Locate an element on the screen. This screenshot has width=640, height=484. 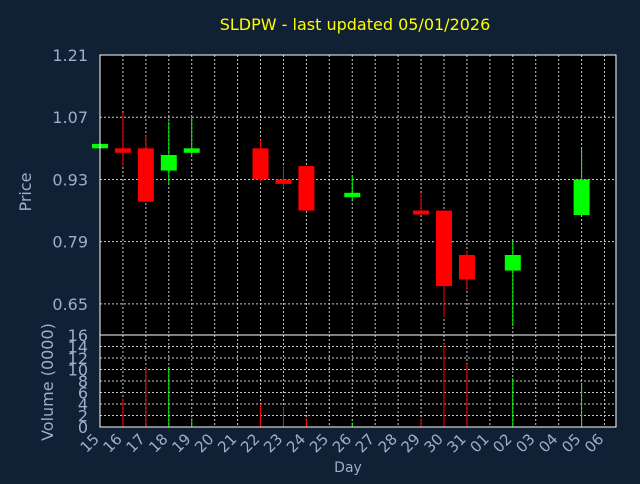
price-tick-label: 0.65 is located at coordinates (70, 304).